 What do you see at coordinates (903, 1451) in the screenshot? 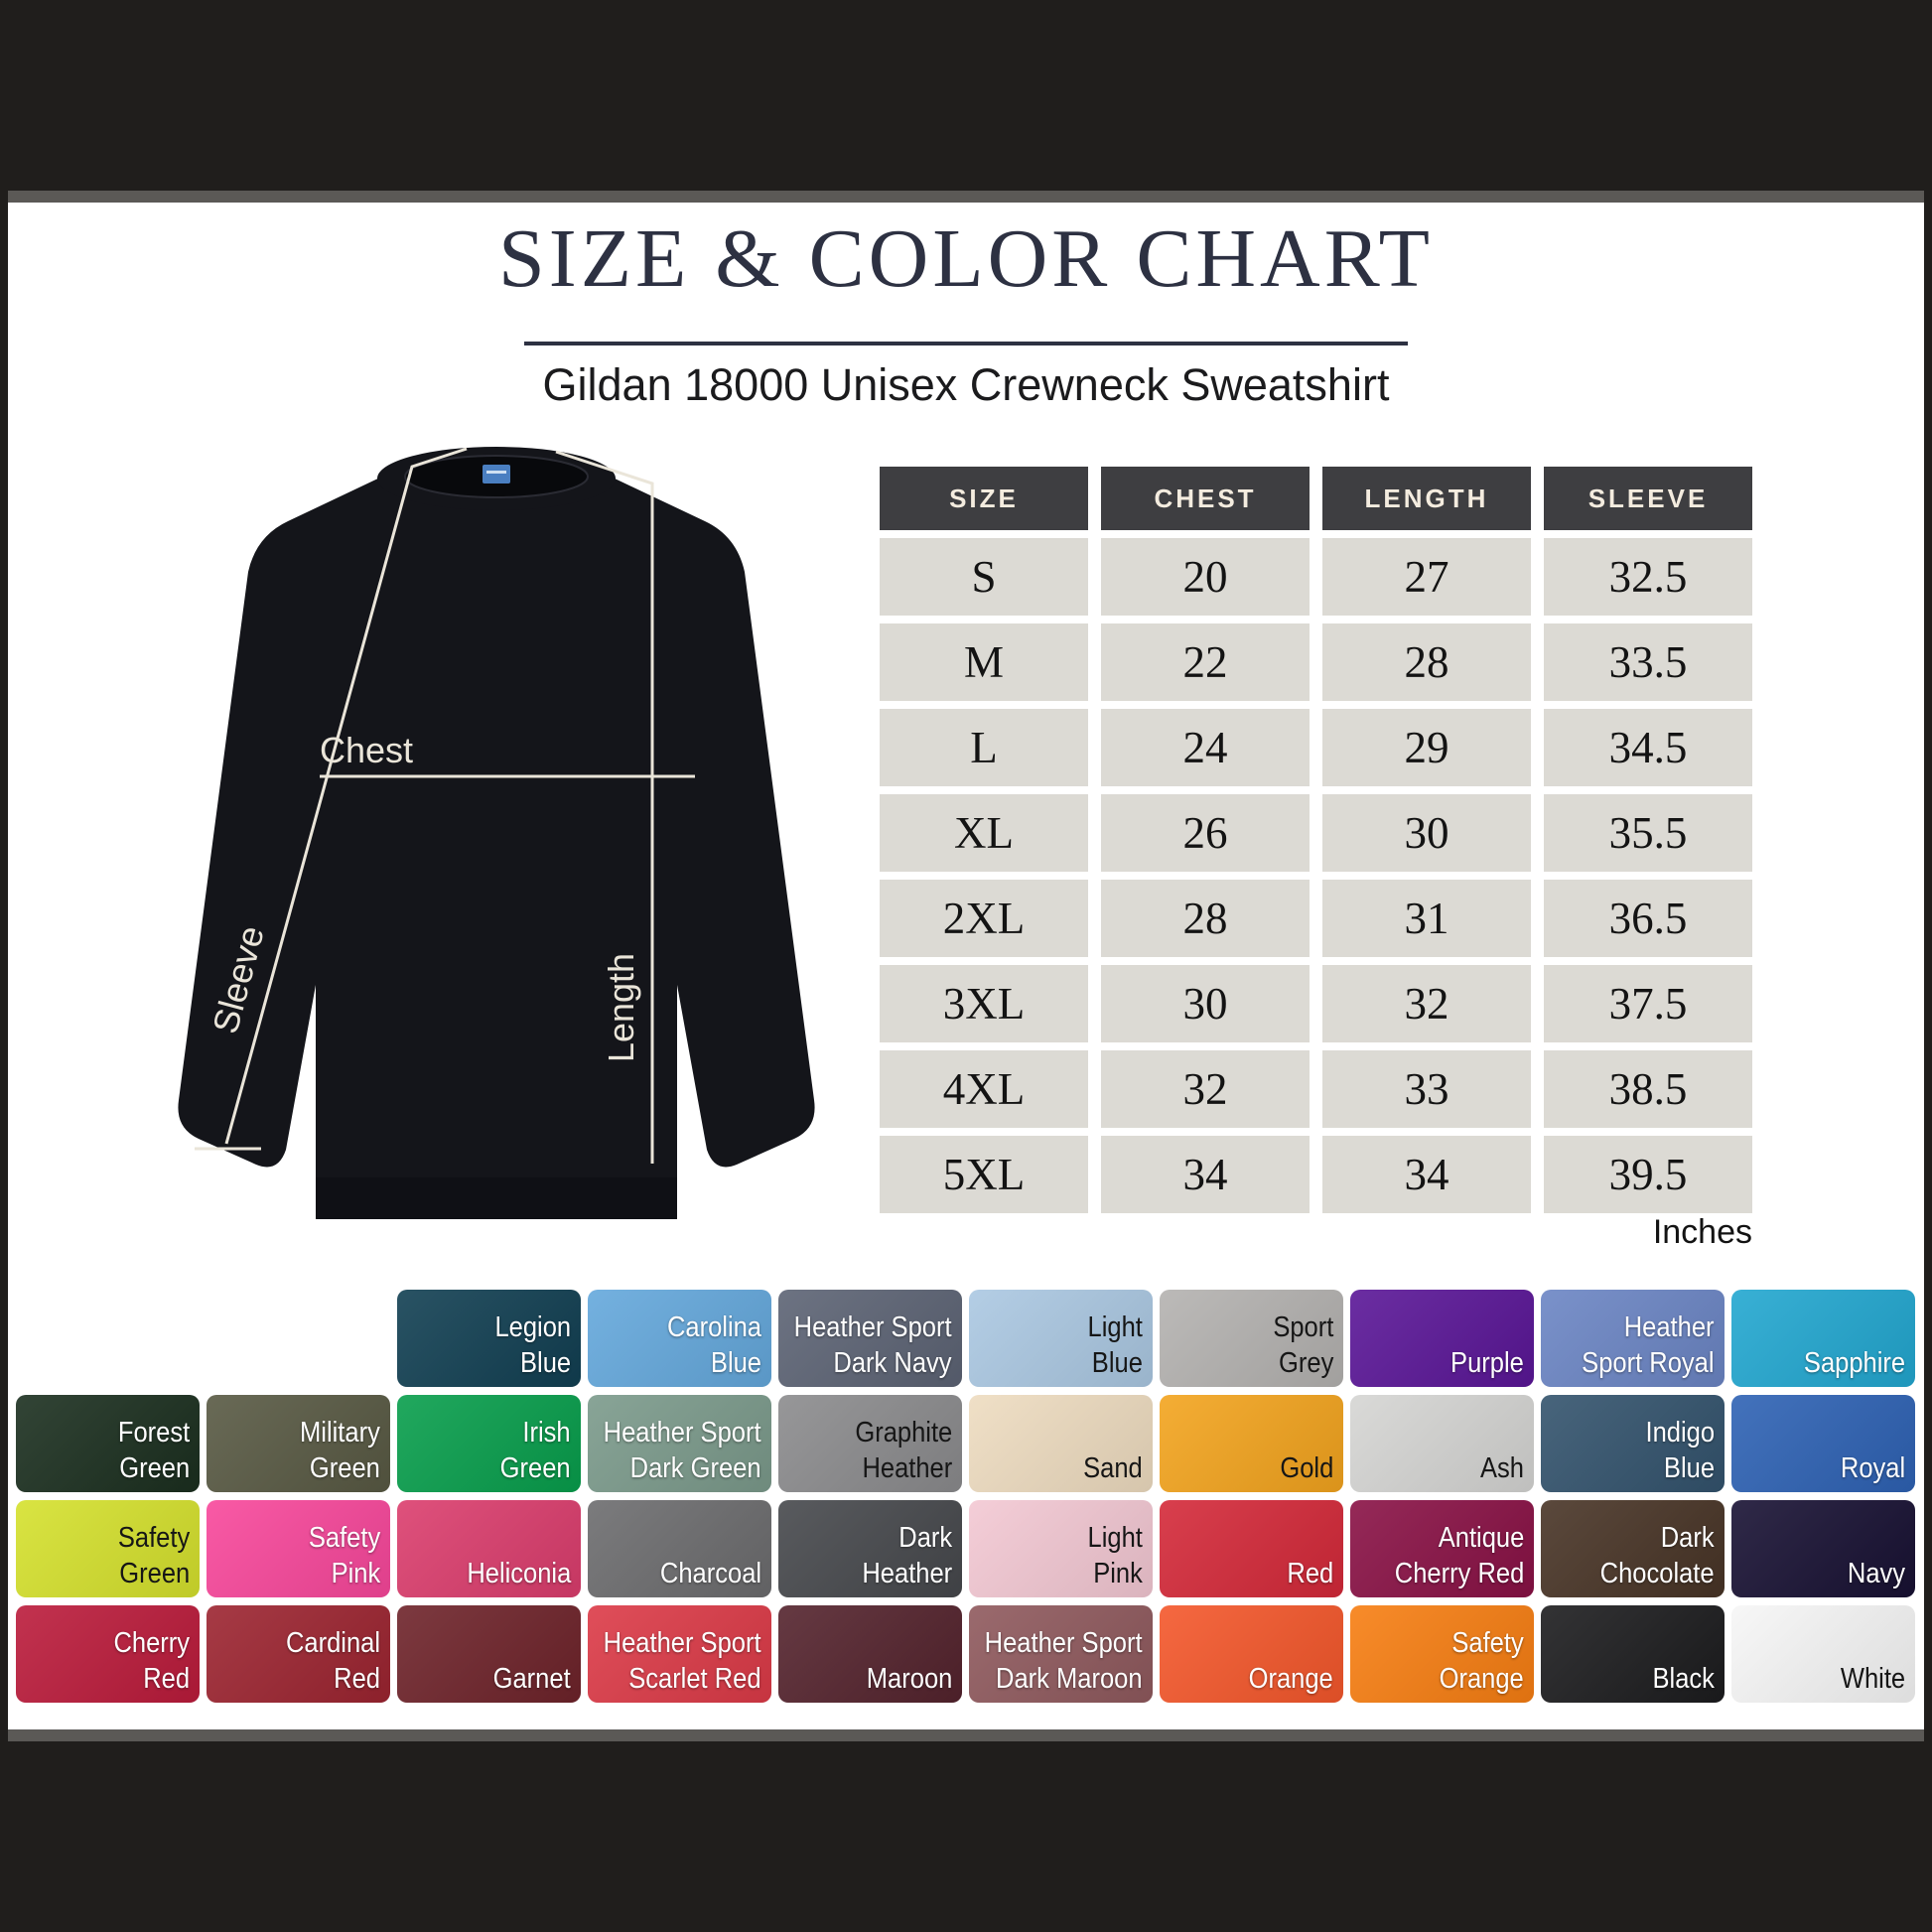
I see `color-swatch-label: Graphite Heather` at bounding box center [903, 1451].